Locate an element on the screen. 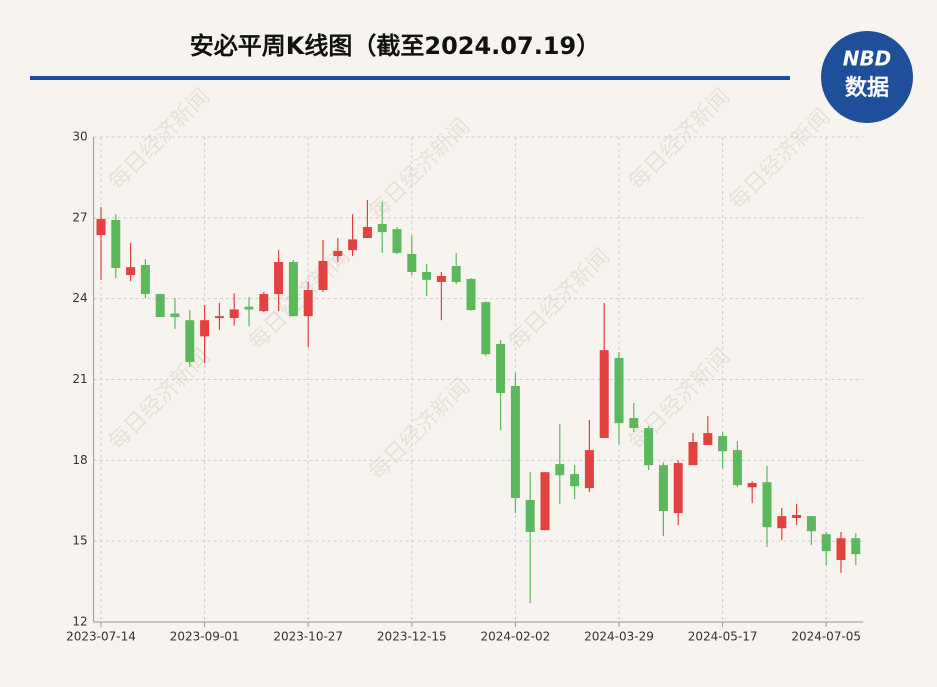  title-underline is located at coordinates (410, 78).